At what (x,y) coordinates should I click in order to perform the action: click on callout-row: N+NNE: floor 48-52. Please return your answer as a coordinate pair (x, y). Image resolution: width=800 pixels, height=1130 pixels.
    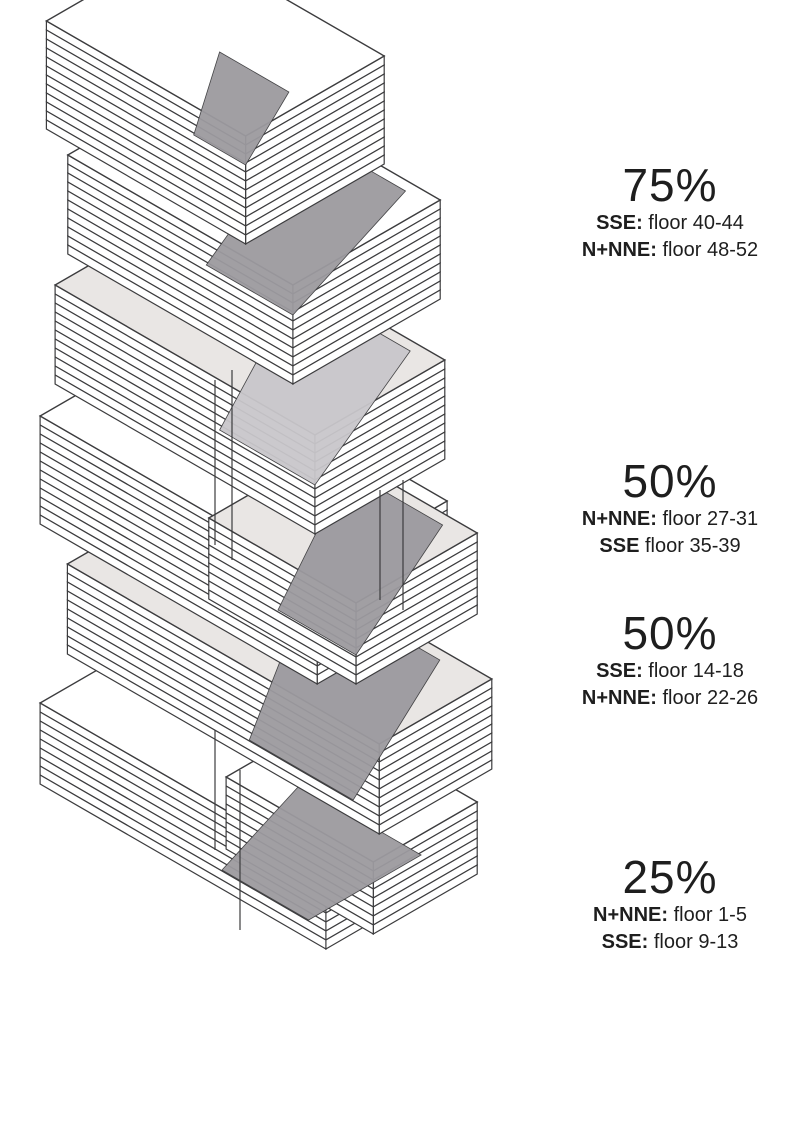
    Looking at the image, I should click on (670, 250).